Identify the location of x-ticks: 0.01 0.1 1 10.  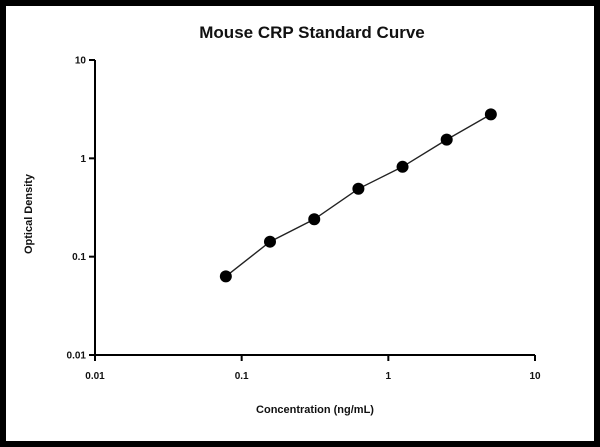
(313, 368).